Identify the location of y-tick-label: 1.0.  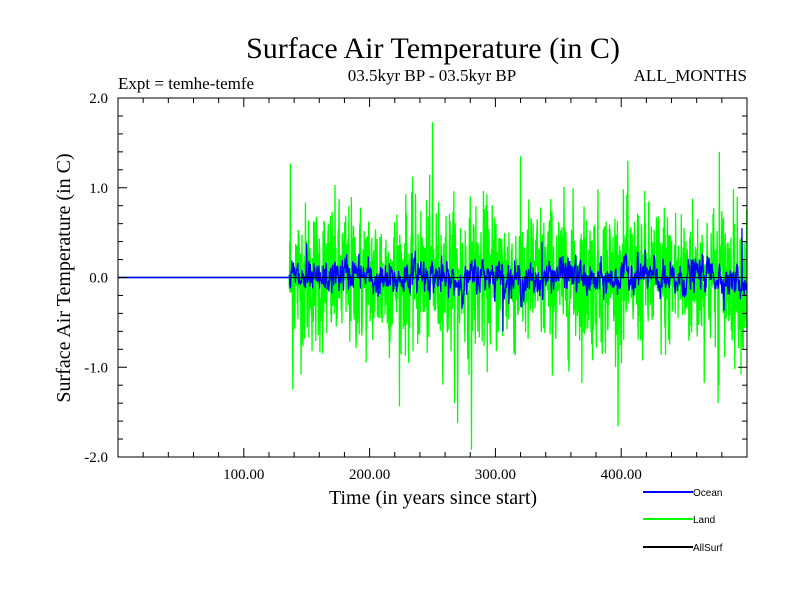
(98, 189).